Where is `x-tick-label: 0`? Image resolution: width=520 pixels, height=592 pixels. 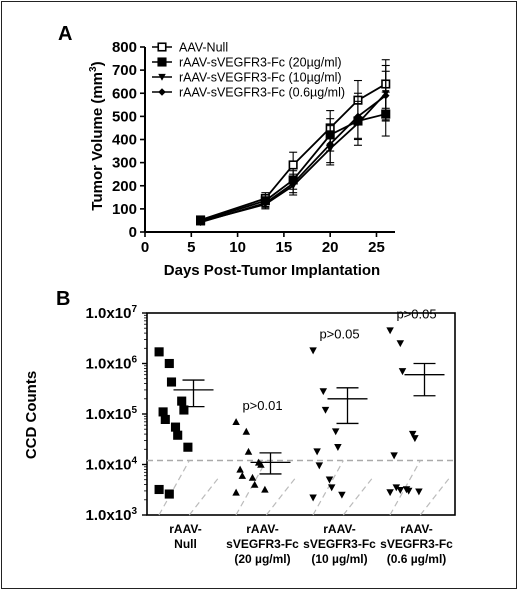
x-tick-label: 0 is located at coordinates (145, 247).